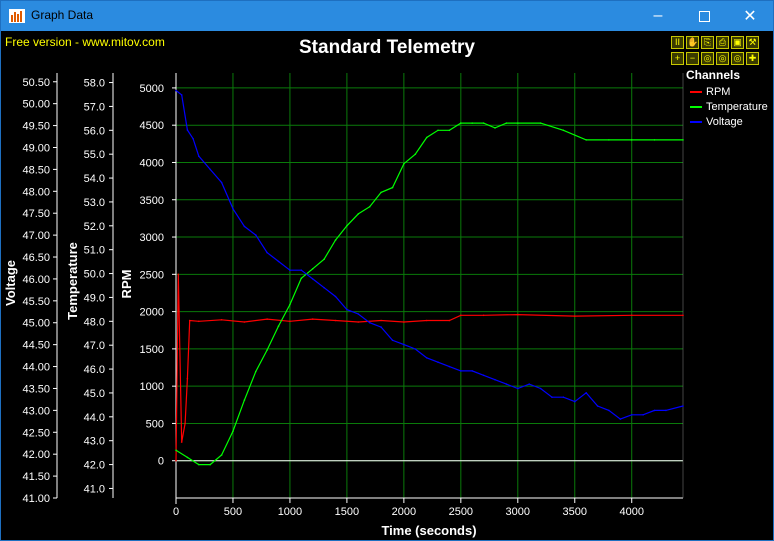 The width and height of the screenshot is (774, 541). I want to click on temperature-axis-label: Temperature, so click(72, 281).